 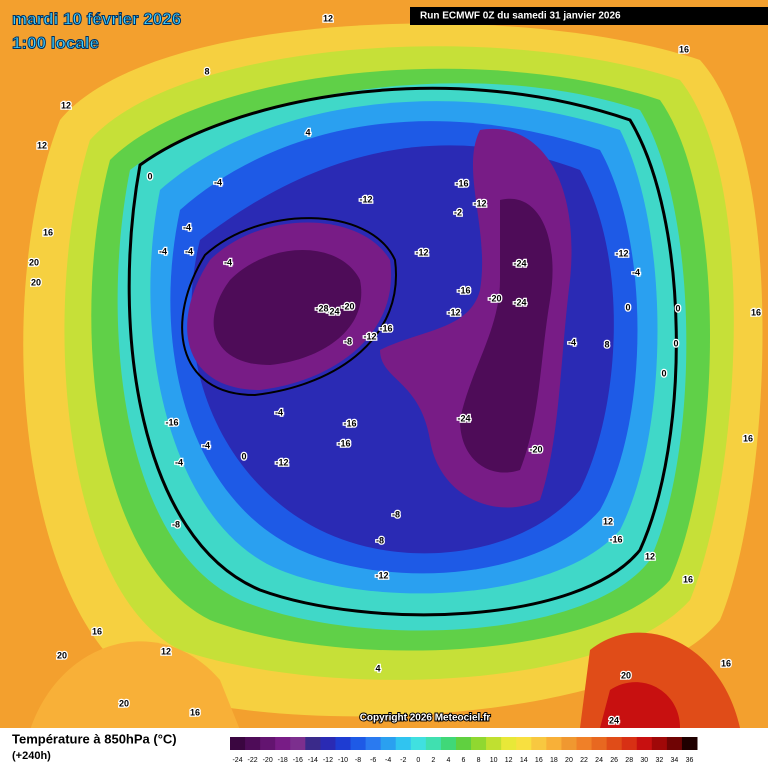 What do you see at coordinates (307, 132) in the screenshot?
I see `contour-label: 4` at bounding box center [307, 132].